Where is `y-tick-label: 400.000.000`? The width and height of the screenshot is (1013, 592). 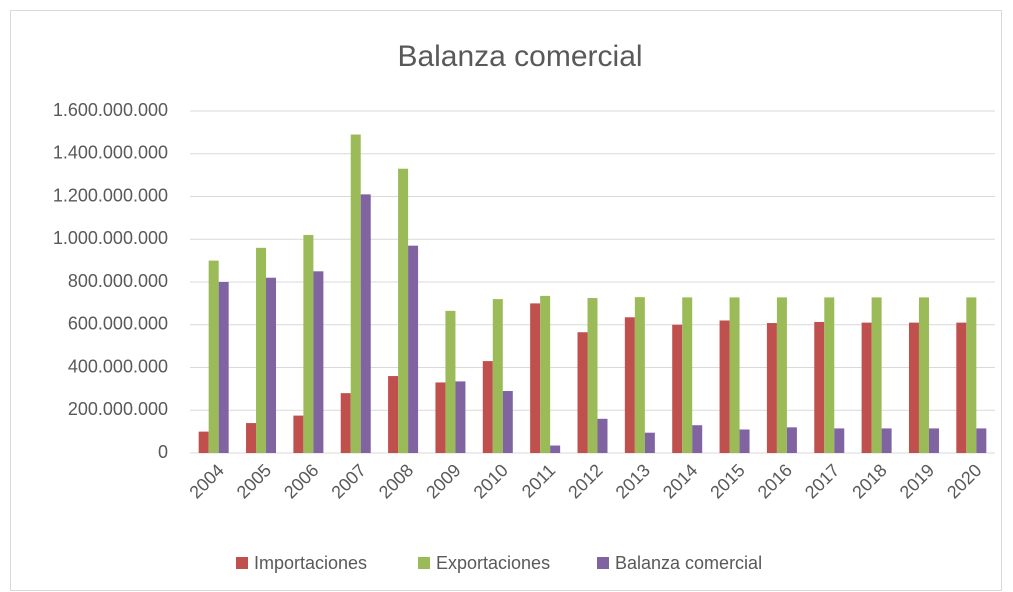 y-tick-label: 400.000.000 is located at coordinates (118, 366).